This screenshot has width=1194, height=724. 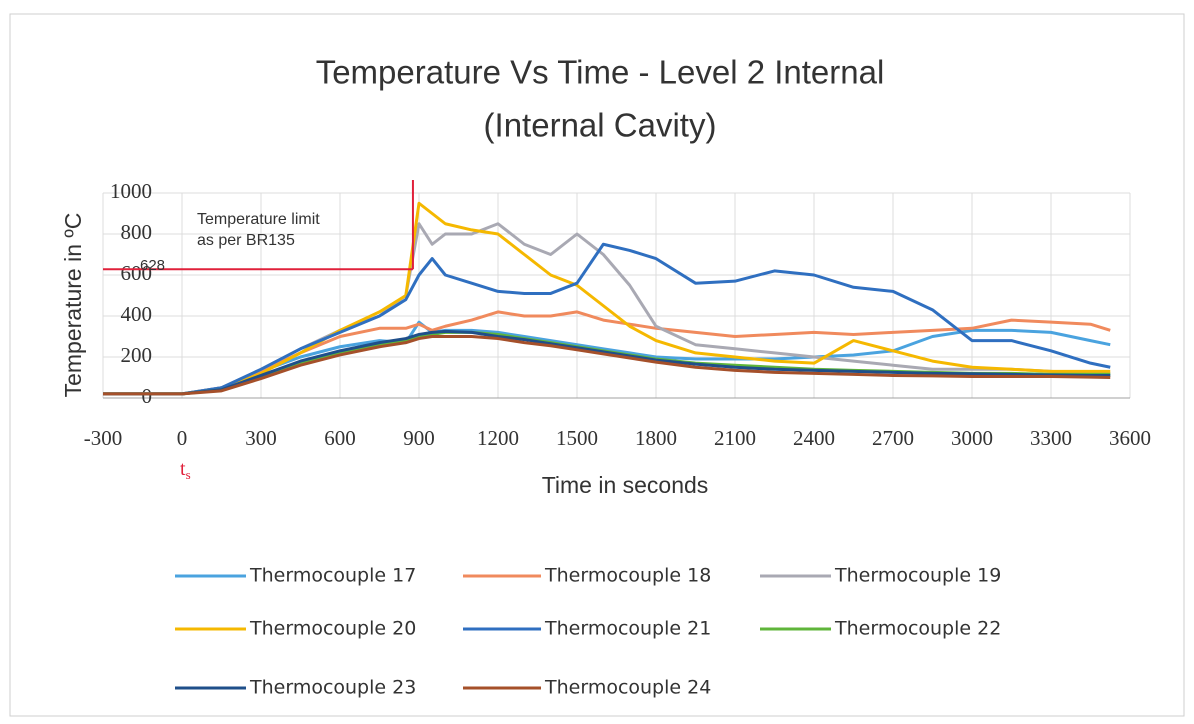 What do you see at coordinates (73, 305) in the screenshot?
I see `y-axis-label: Temperature in ºC` at bounding box center [73, 305].